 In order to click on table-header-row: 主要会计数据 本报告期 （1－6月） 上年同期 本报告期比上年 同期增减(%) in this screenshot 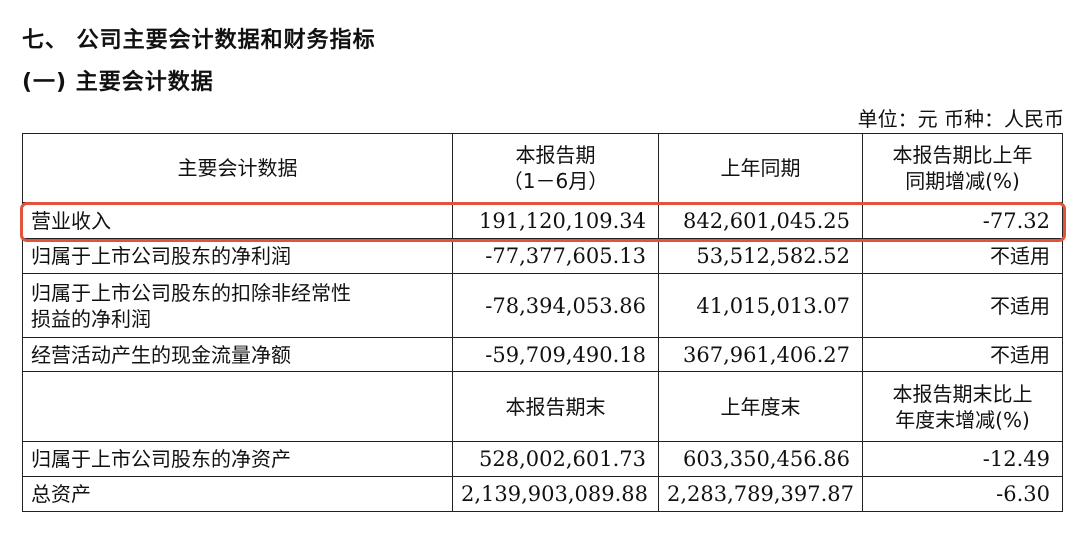, I will do `click(542, 168)`.